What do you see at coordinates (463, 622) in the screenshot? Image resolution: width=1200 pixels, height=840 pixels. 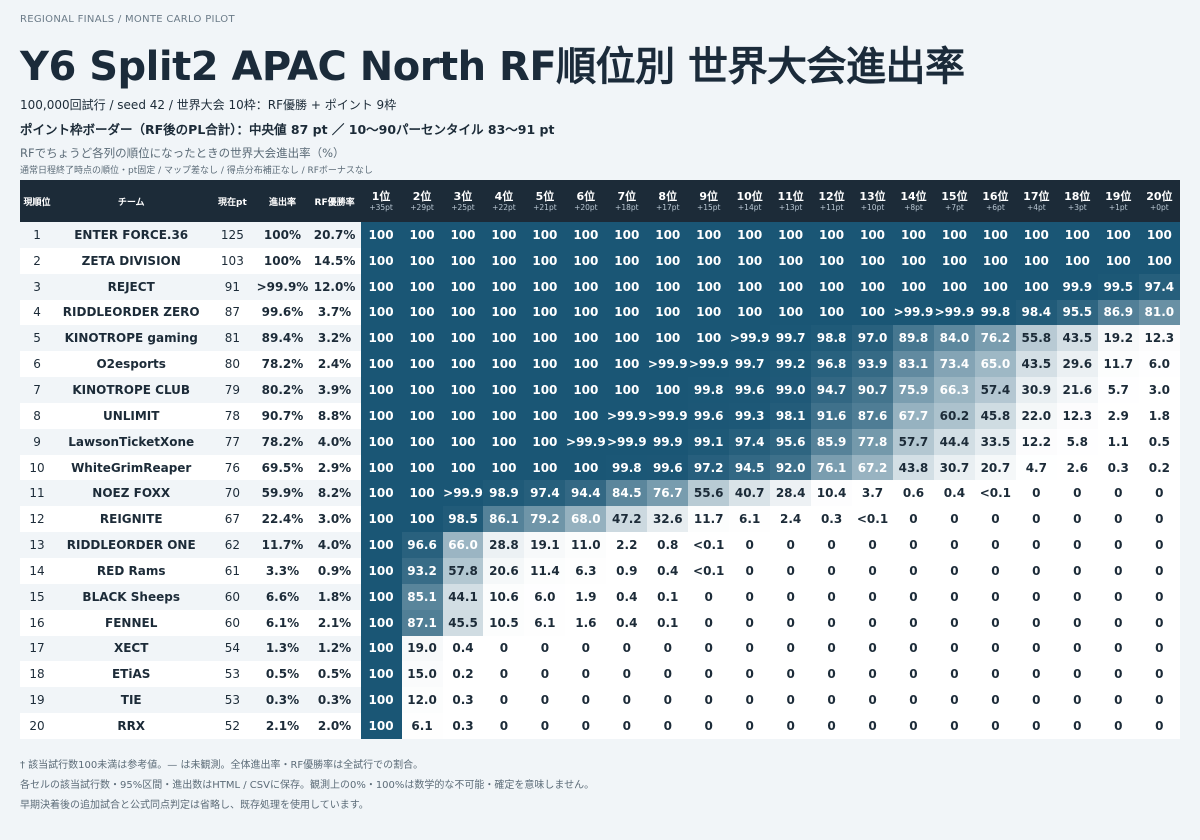 I see `rate-cell: 45.5` at bounding box center [463, 622].